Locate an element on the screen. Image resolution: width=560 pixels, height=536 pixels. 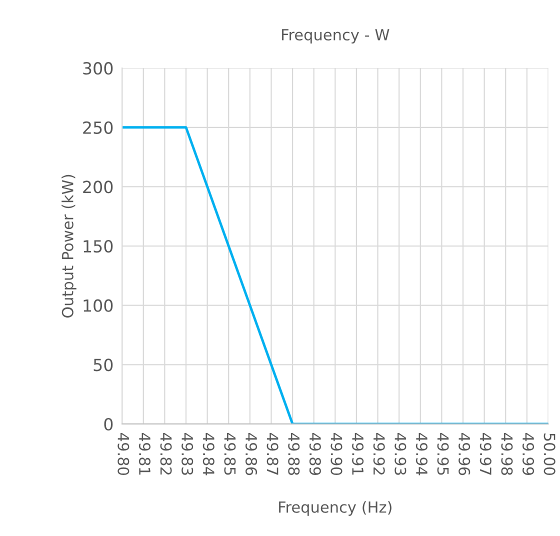
y-axis-title: Output Power (kW) is located at coordinates (69, 246).